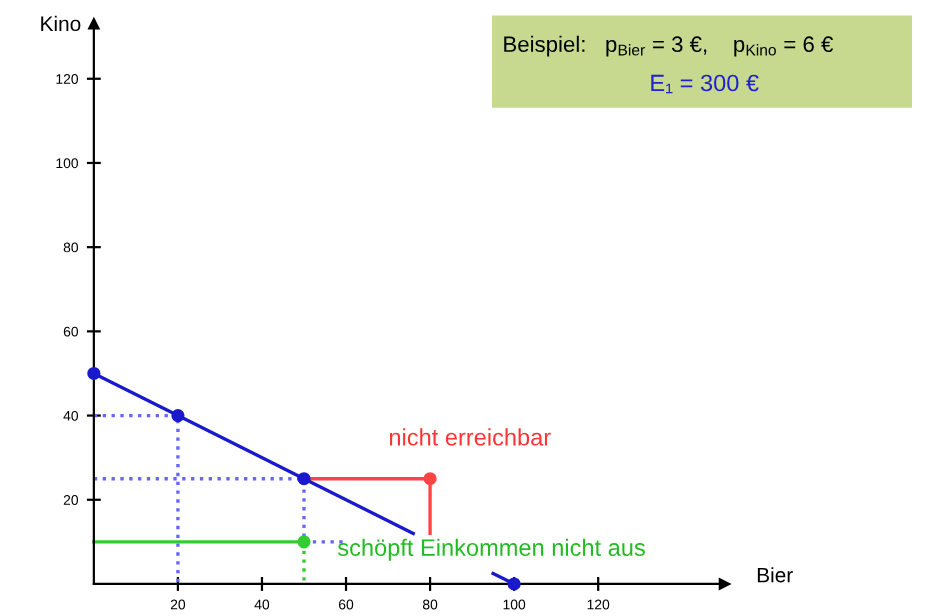  I want to click on x-axis-title: Bier, so click(775, 575).